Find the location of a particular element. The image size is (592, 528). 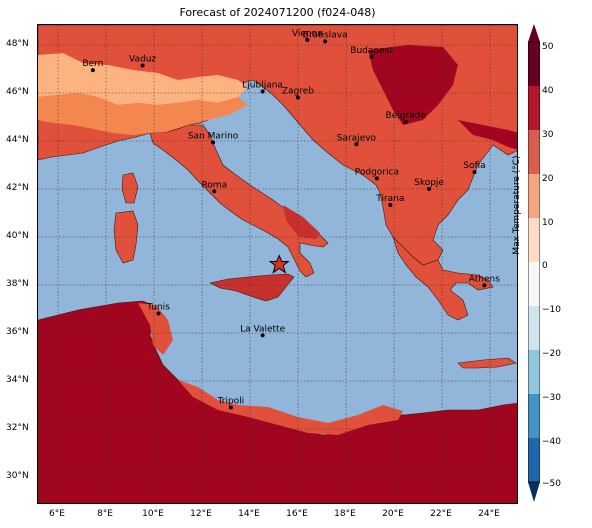

libya-coast is located at coordinates (290, 407).